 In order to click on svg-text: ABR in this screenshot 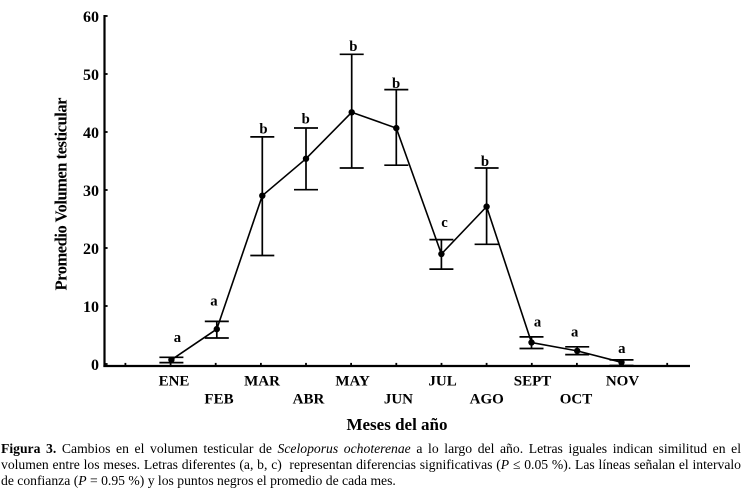, I will do `click(309, 400)`.